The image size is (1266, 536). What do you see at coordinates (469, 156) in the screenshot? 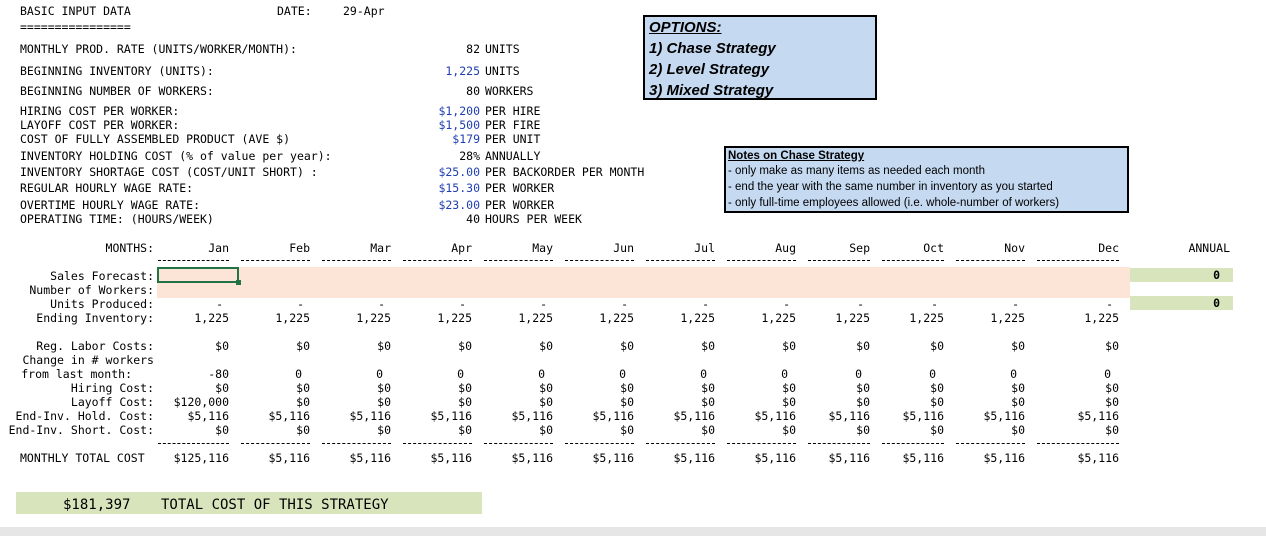
I see `input-value: 28%` at bounding box center [469, 156].